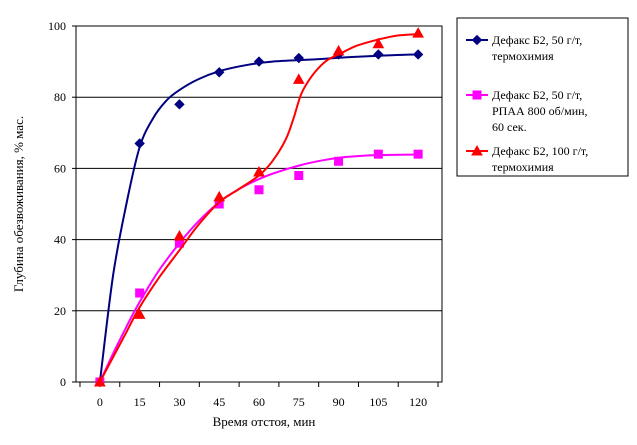 This screenshot has width=637, height=445. What do you see at coordinates (537, 40) in the screenshot?
I see `legend-label-1-line-1: Дефакс Б2, 50 г/т,` at bounding box center [537, 40].